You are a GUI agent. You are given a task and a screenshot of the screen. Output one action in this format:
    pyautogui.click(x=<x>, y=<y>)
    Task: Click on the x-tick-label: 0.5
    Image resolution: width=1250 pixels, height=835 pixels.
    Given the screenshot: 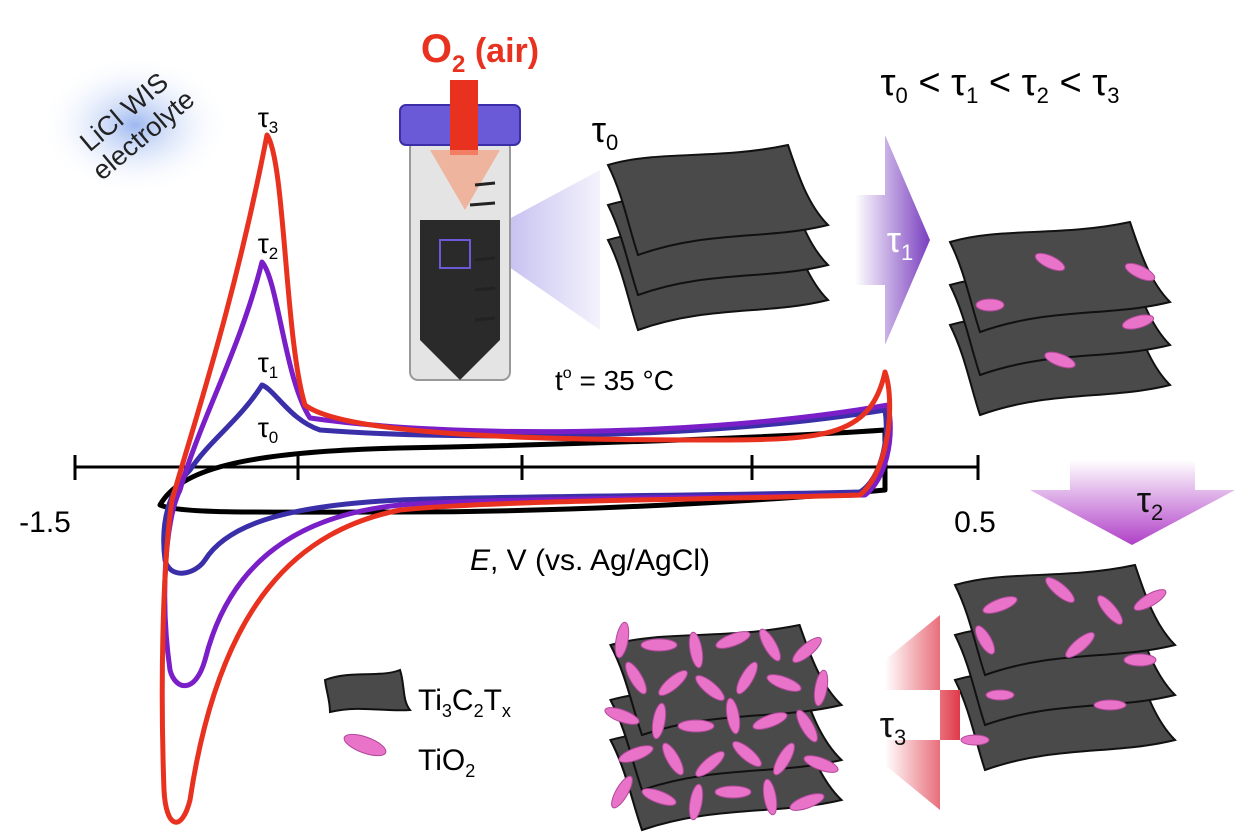 What is the action you would take?
    pyautogui.click(x=975, y=522)
    